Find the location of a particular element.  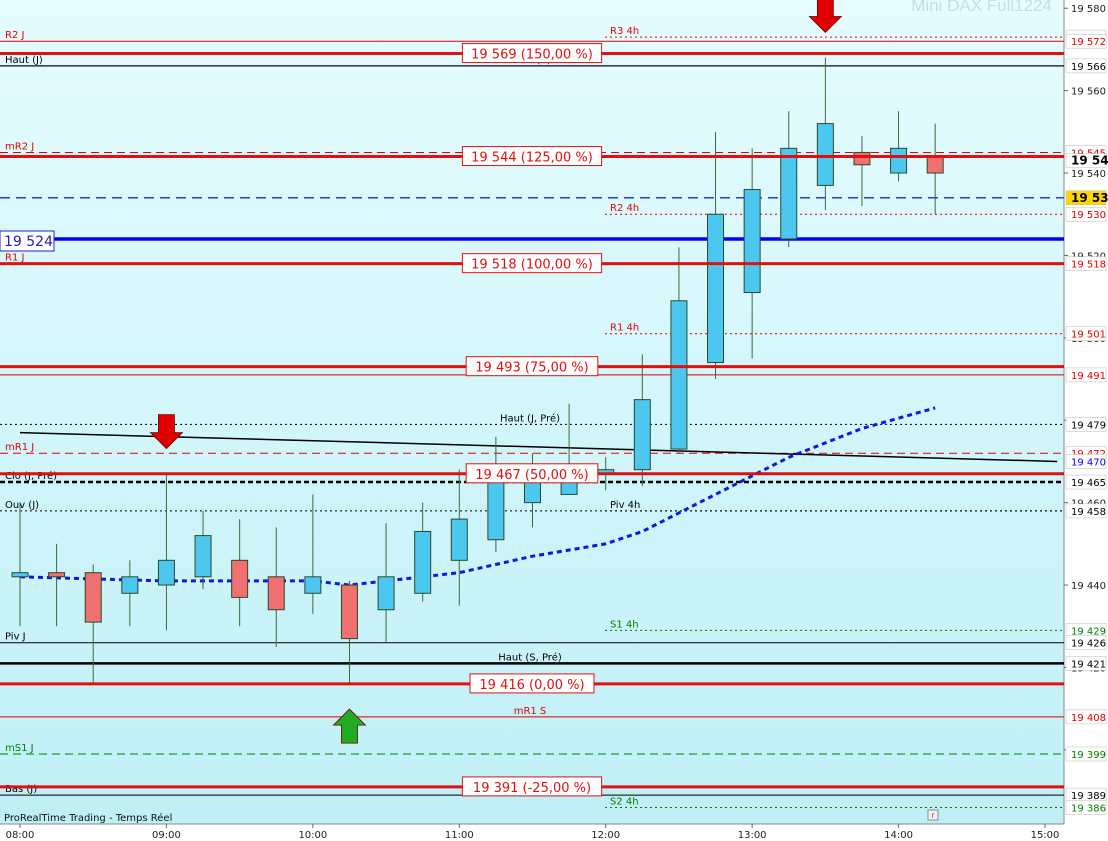

price-badge-label: 19 470 is located at coordinates (1088, 462).